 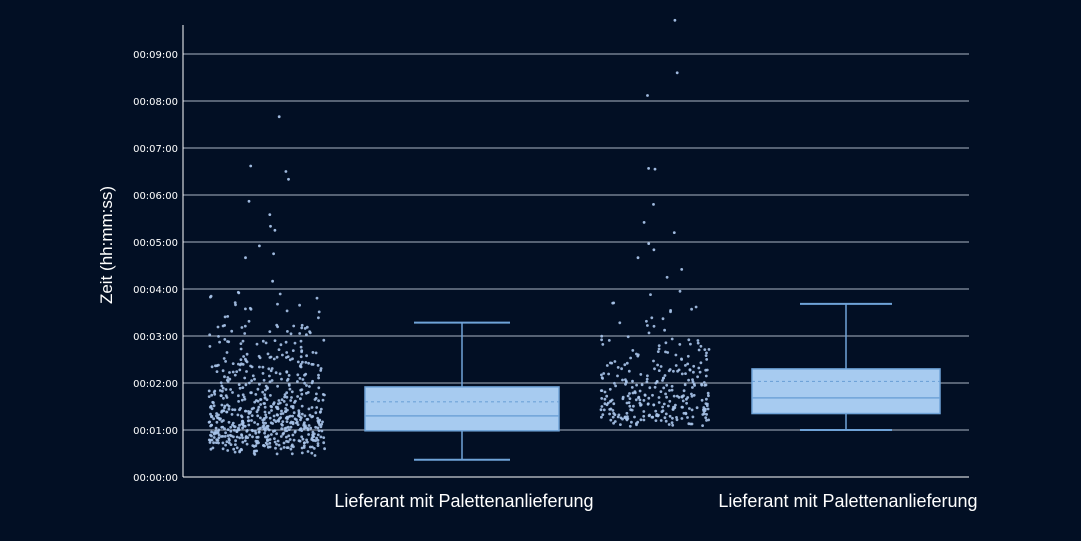 I want to click on x-category-label: Lieferant mit Palettenanlieferung, so click(x=463, y=501).